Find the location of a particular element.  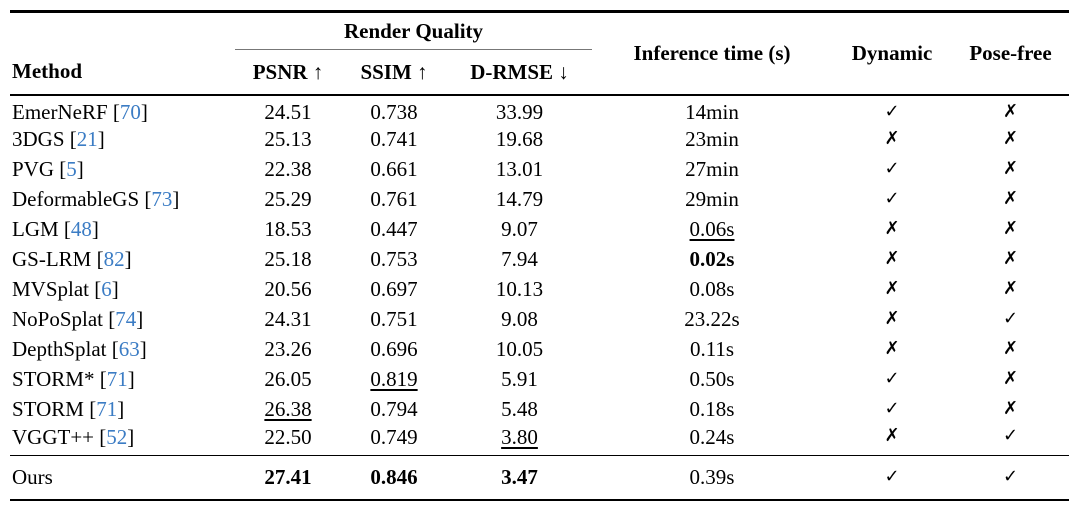

table-row: DeformableGS [73] 25.29 0.761 14.79 29min ✓ ✗ is located at coordinates (539, 200).